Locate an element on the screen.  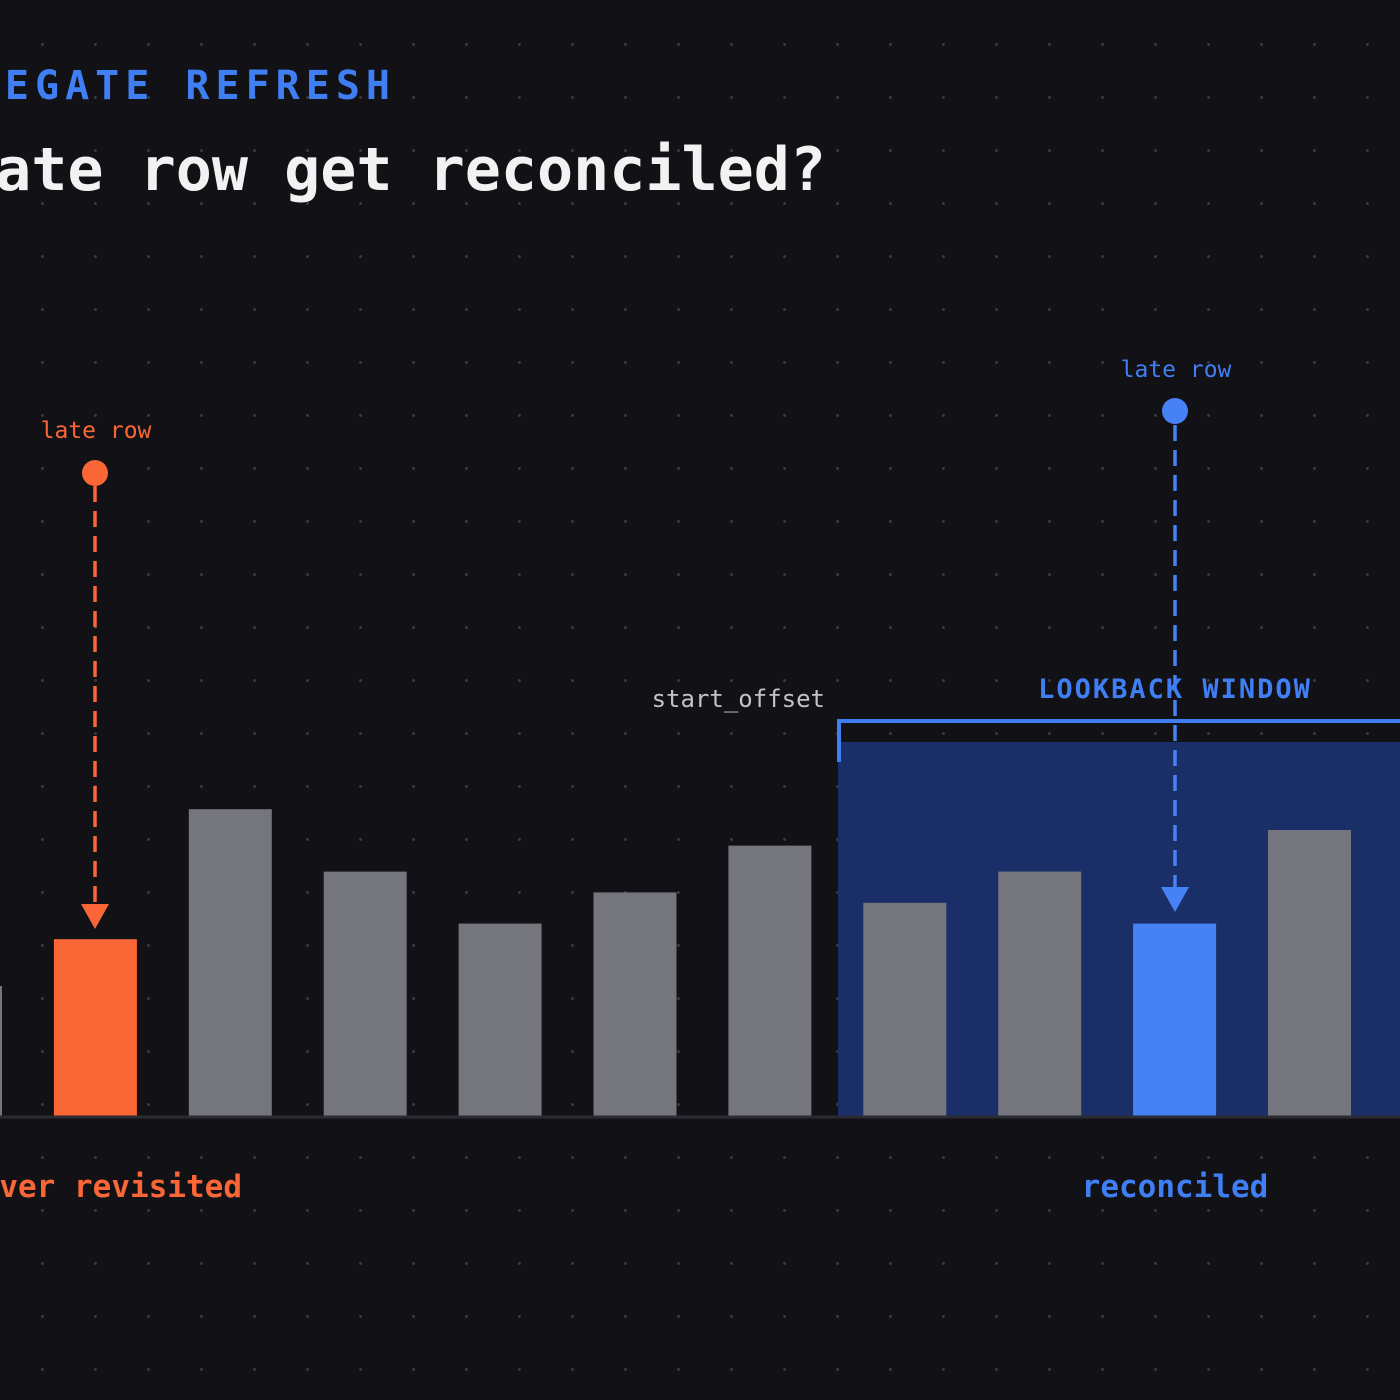
lookback-window-label: LOOKBACK WINDOW is located at coordinates (1175, 689).